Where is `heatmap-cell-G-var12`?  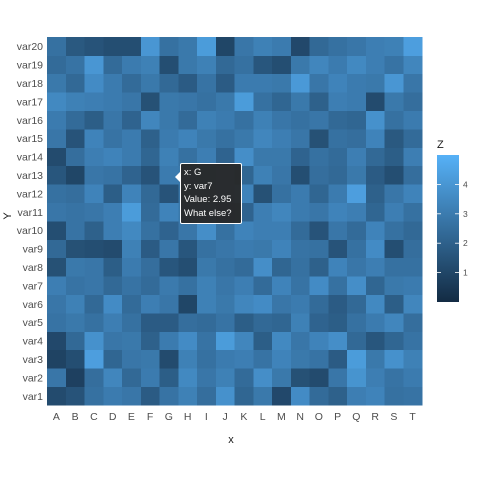
heatmap-cell-G-var12 is located at coordinates (169, 193).